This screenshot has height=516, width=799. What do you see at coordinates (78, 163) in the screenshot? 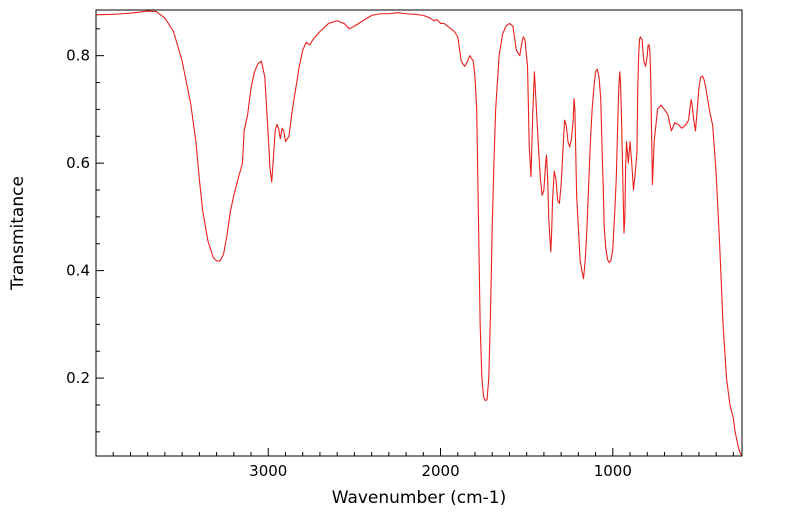
I see `y-tick-label: 0.6` at bounding box center [78, 163].